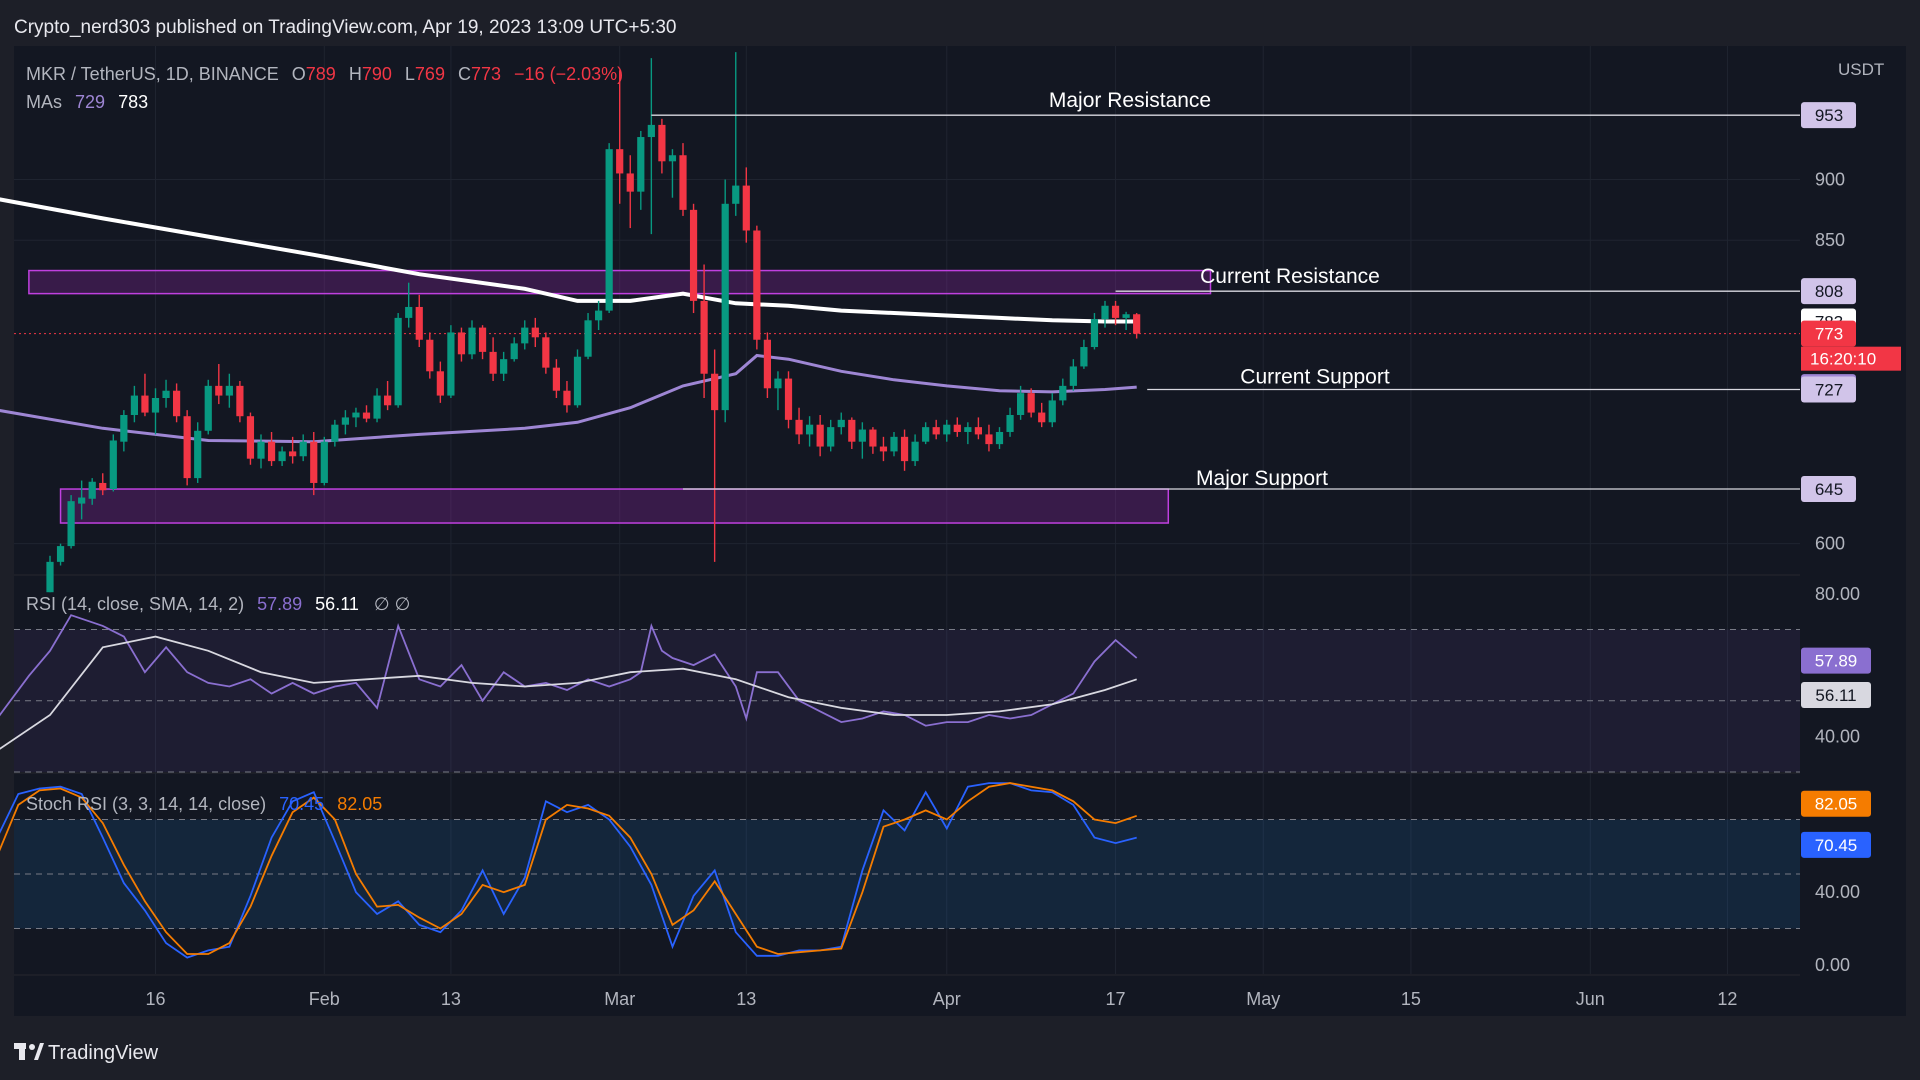 The height and width of the screenshot is (1080, 1920). What do you see at coordinates (86, 1053) in the screenshot?
I see `tradingview-logo: TradingView` at bounding box center [86, 1053].